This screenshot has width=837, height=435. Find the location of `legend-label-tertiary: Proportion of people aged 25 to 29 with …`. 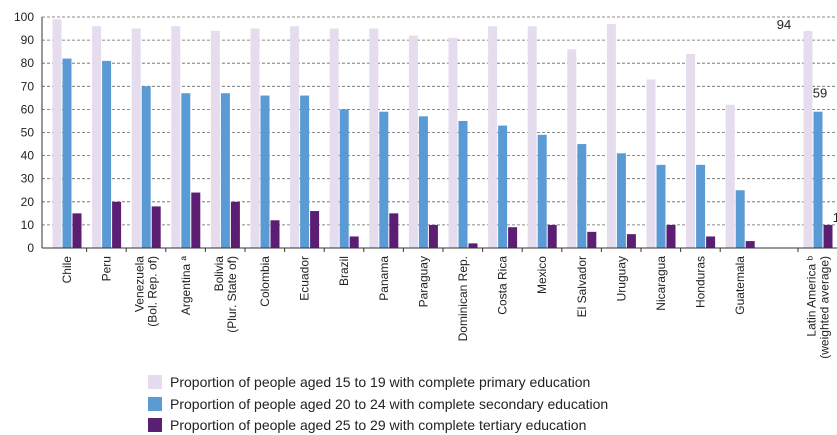

legend-label-tertiary: Proportion of people aged 25 to 29 with … is located at coordinates (378, 425).